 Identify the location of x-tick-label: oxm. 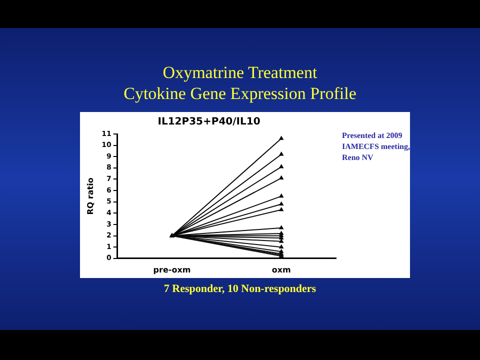
(281, 269).